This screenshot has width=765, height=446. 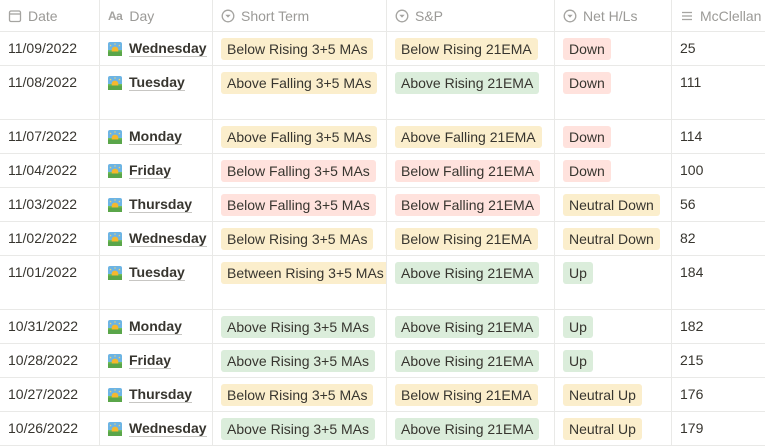 What do you see at coordinates (718, 15) in the screenshot?
I see `column-header-mcclellan: McClellan` at bounding box center [718, 15].